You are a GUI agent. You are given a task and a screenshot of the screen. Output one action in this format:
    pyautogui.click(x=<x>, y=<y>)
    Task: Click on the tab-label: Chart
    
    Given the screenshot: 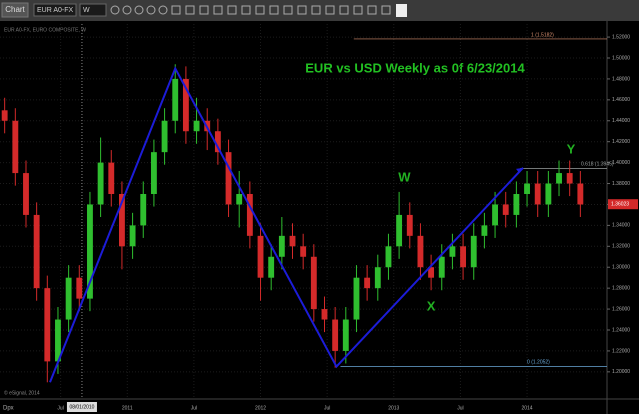 What is the action you would take?
    pyautogui.click(x=15, y=9)
    